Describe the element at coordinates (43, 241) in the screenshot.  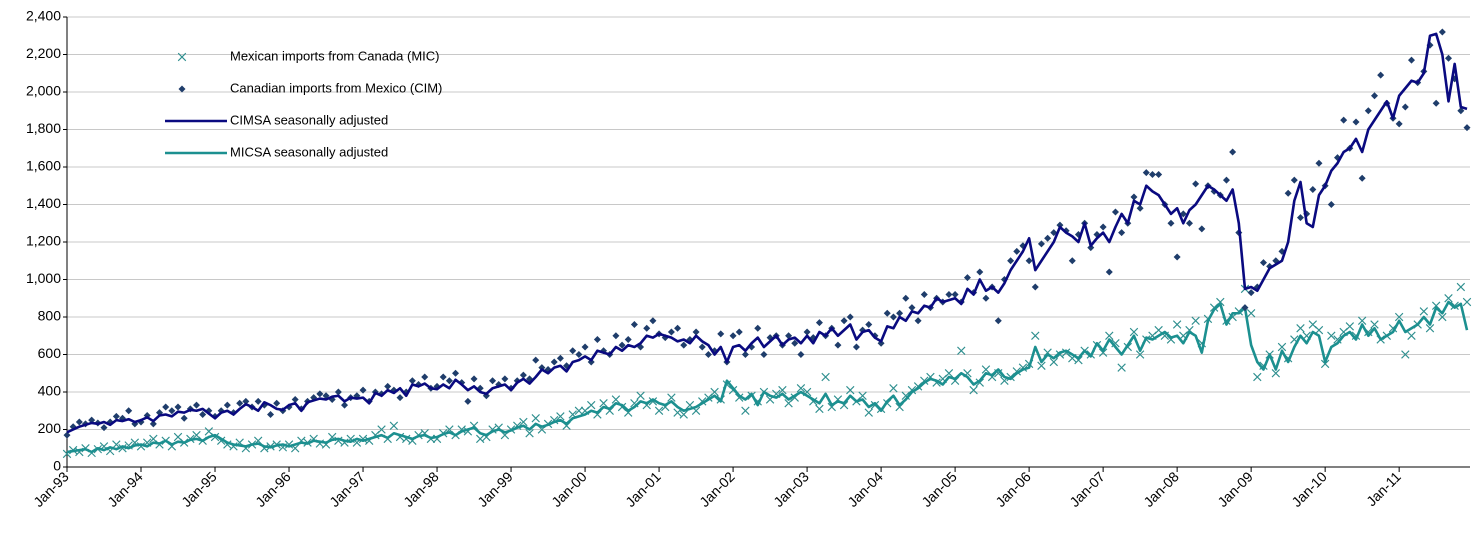
I see `y-tick-label: 1,200` at that location.